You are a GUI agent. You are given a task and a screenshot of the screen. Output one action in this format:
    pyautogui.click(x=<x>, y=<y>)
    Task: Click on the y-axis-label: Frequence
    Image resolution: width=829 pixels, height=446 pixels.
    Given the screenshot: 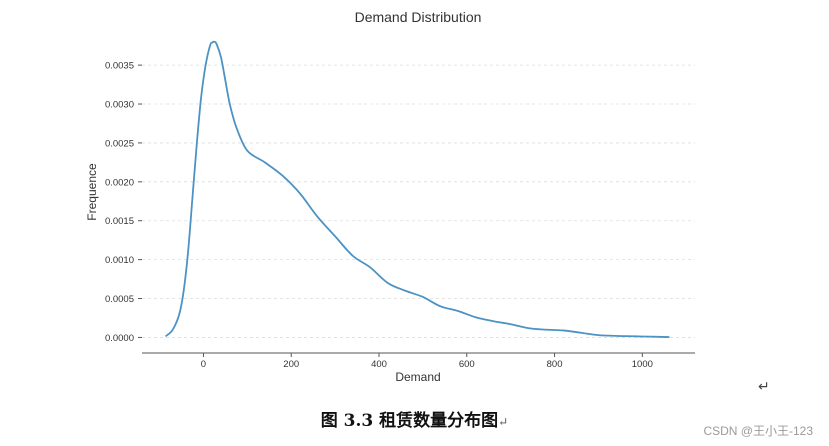 What is the action you would take?
    pyautogui.click(x=92, y=192)
    